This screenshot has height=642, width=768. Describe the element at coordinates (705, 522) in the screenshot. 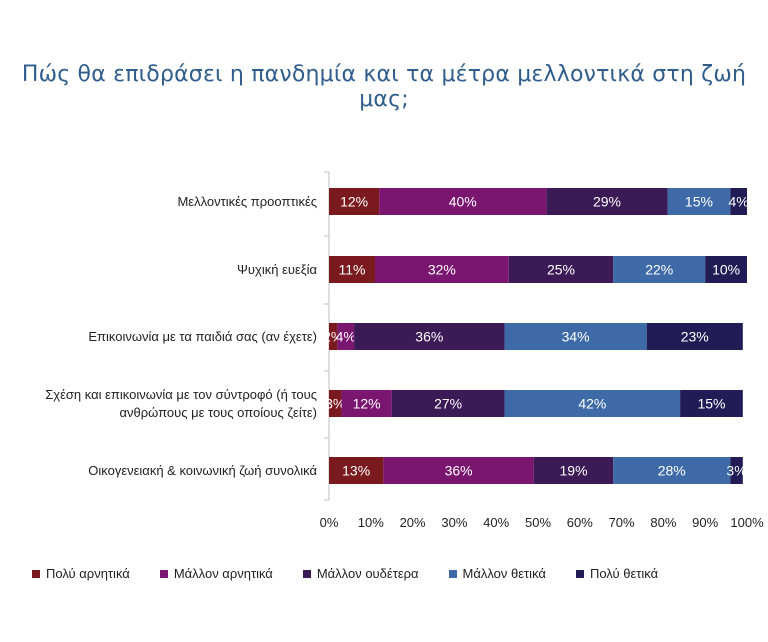

I see `x-tick-label: 90%` at that location.